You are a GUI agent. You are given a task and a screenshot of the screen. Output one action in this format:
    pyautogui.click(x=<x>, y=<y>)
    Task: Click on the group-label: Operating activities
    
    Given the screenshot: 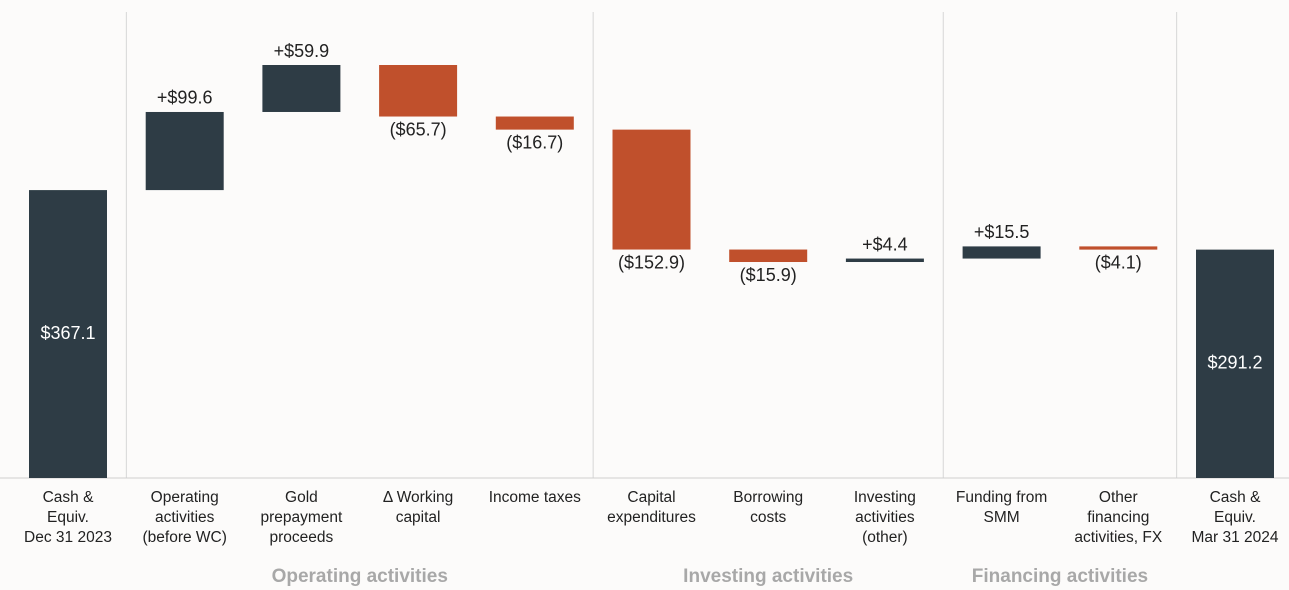 What is the action you would take?
    pyautogui.click(x=359, y=576)
    